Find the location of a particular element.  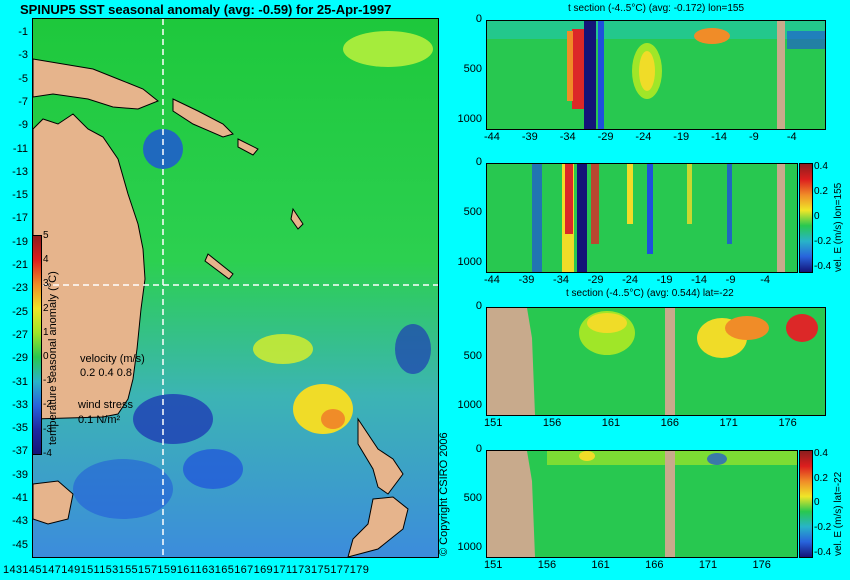

panel4-depth-tick: 500 is located at coordinates (472, 498).